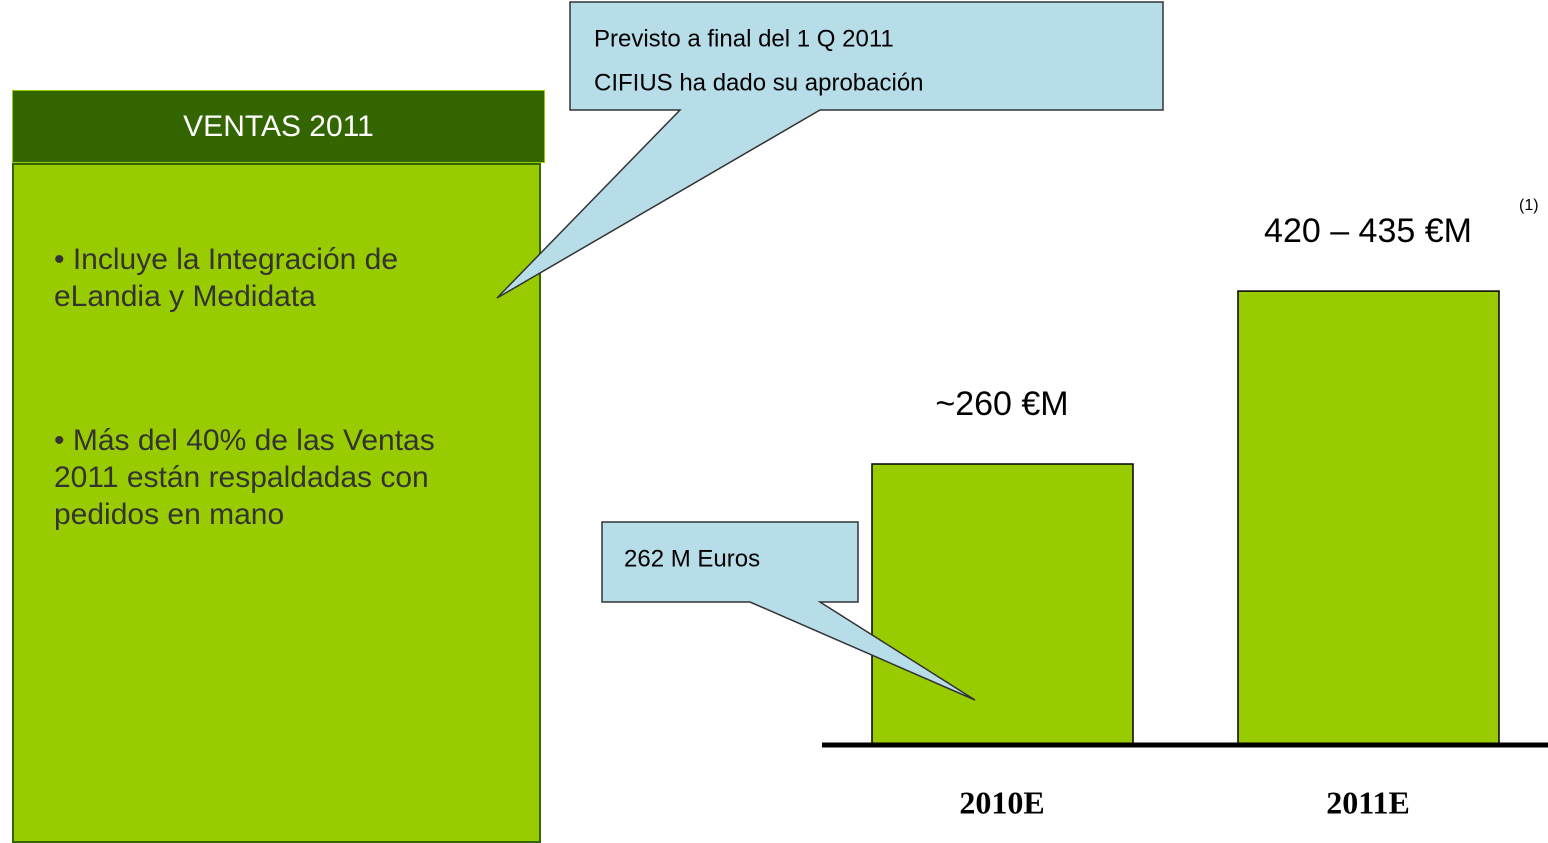 This screenshot has height=843, width=1548. What do you see at coordinates (1368, 231) in the screenshot?
I see `value-label: 420 – 435 €M` at bounding box center [1368, 231].